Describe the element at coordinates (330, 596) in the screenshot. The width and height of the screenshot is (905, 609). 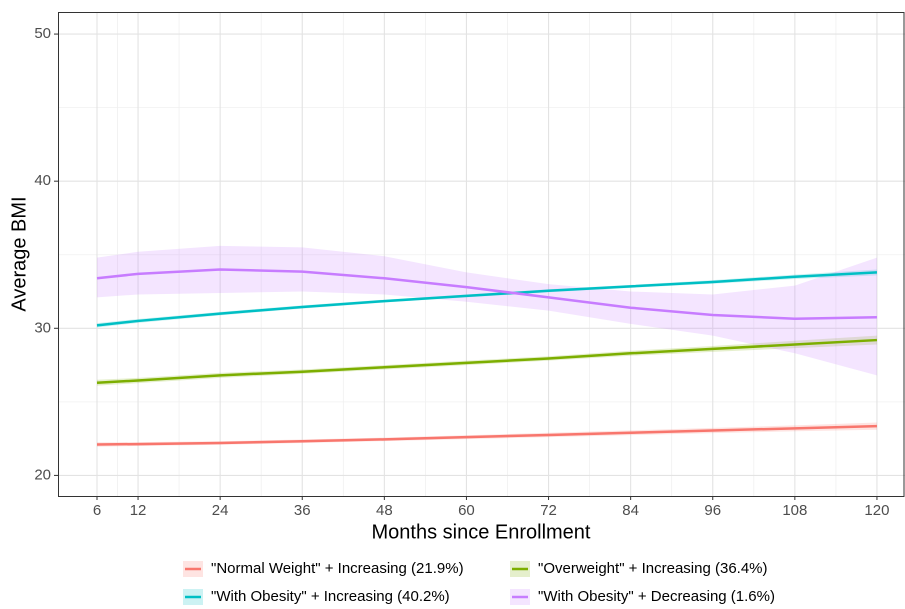
I see `legend-label: "With Obesity" + Increasing (40.2%)` at that location.